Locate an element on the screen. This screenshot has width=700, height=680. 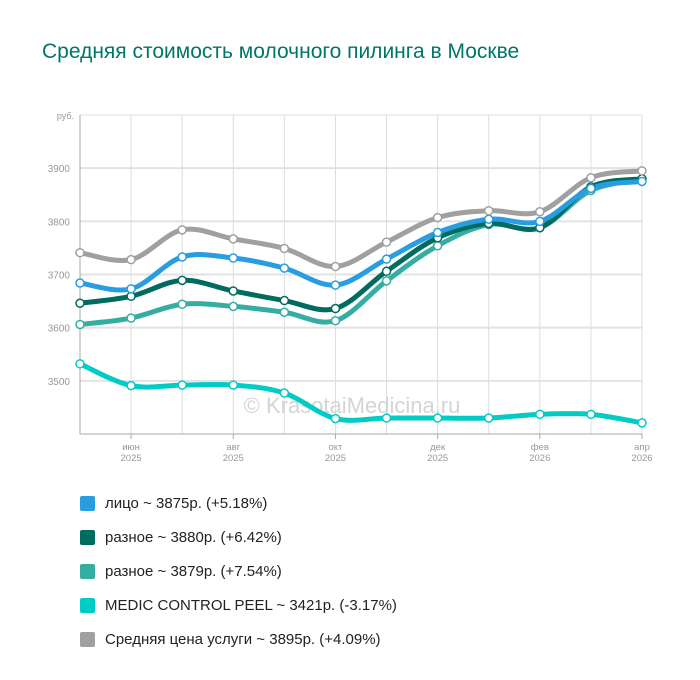
legend-item: Средняя цена услуги ~ 3895р. (+4.09%) is located at coordinates (238, 639).